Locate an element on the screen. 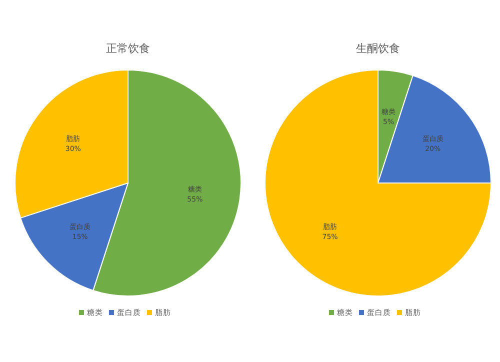 Image resolution: width=500 pixels, height=362 pixels. chart-title: 生酮饮食 is located at coordinates (378, 48).